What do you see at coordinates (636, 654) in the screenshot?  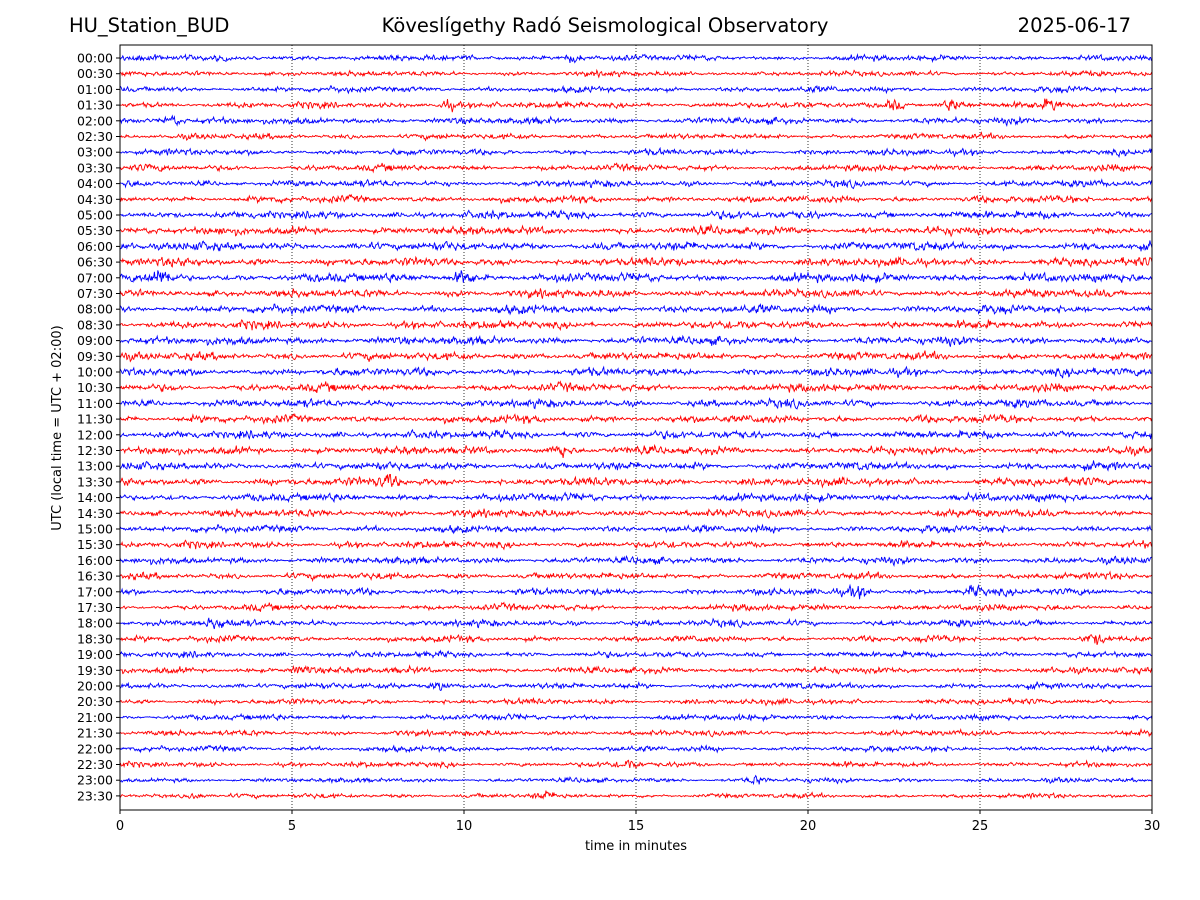 I see `trace-1900` at bounding box center [636, 654].